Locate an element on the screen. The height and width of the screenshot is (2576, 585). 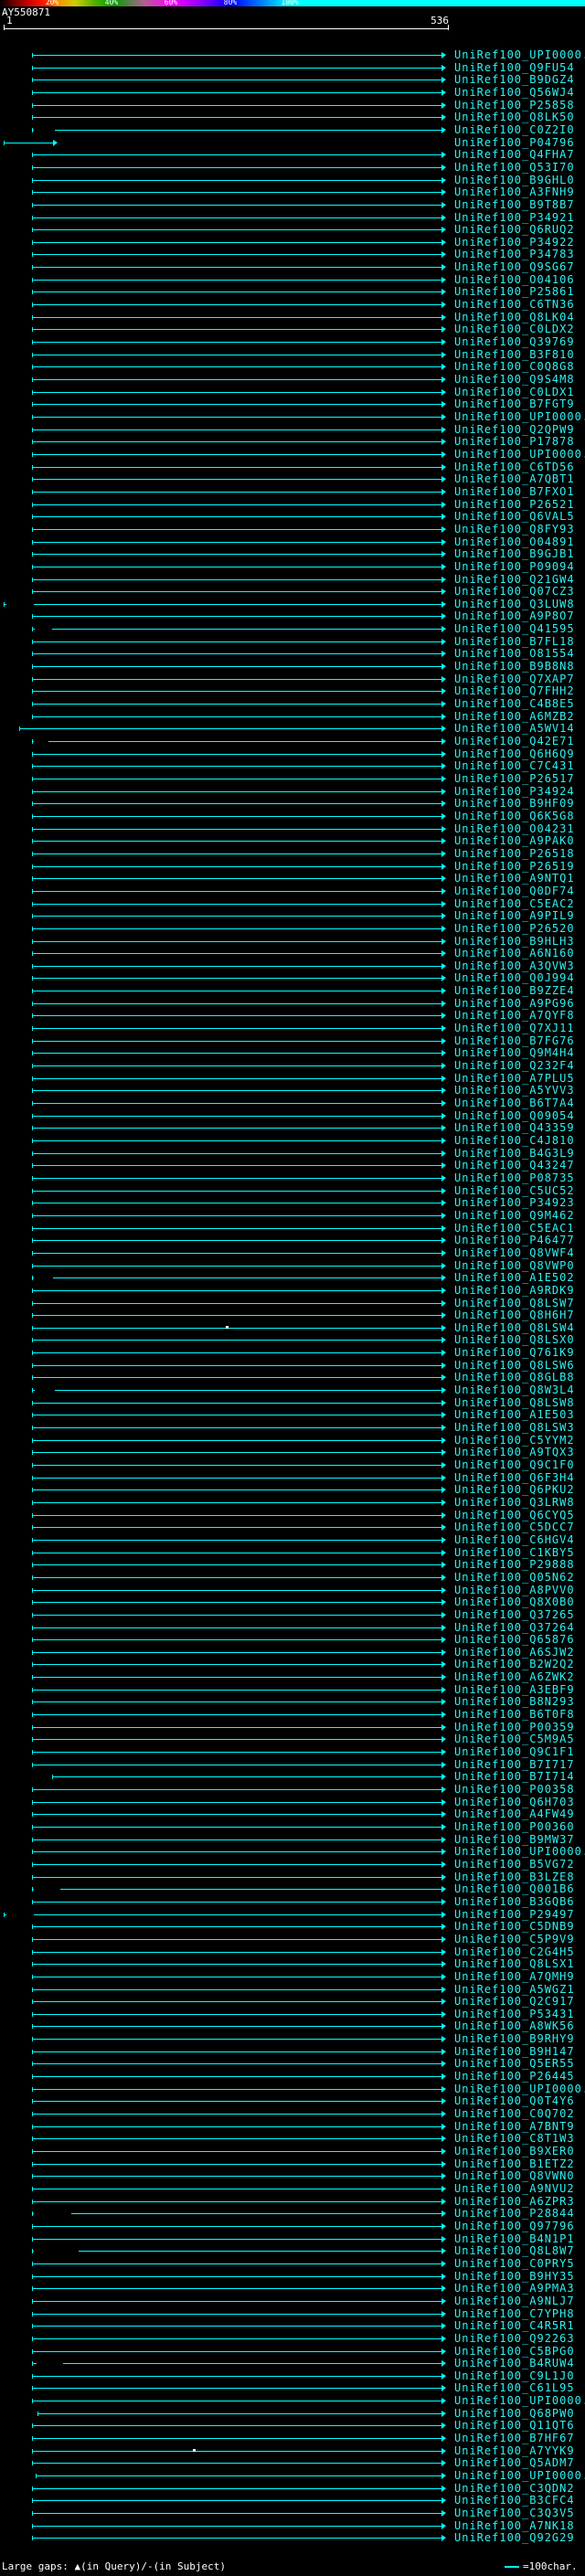
hit-label: UniRef100_P17878 is located at coordinates (514, 442).